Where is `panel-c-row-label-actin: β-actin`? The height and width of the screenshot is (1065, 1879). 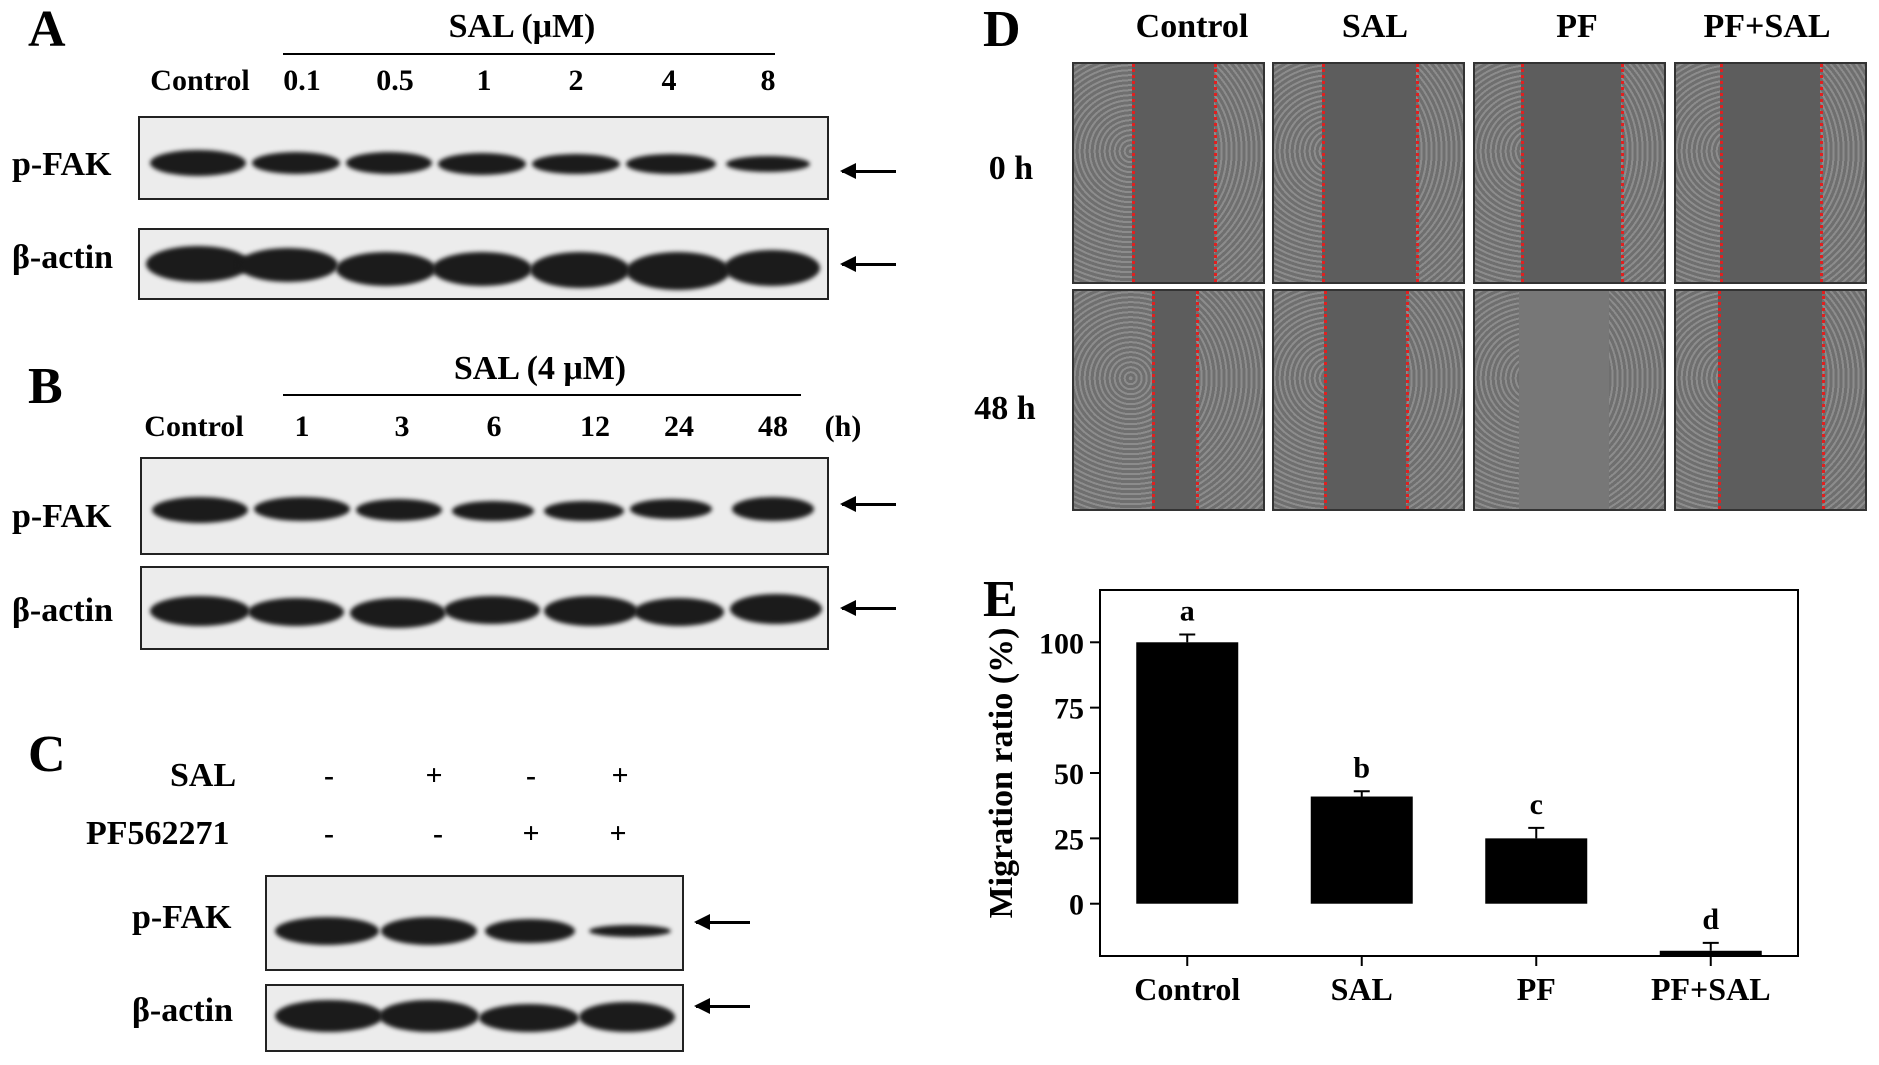
panel-c-row-label-actin: β-actin is located at coordinates (183, 1010).